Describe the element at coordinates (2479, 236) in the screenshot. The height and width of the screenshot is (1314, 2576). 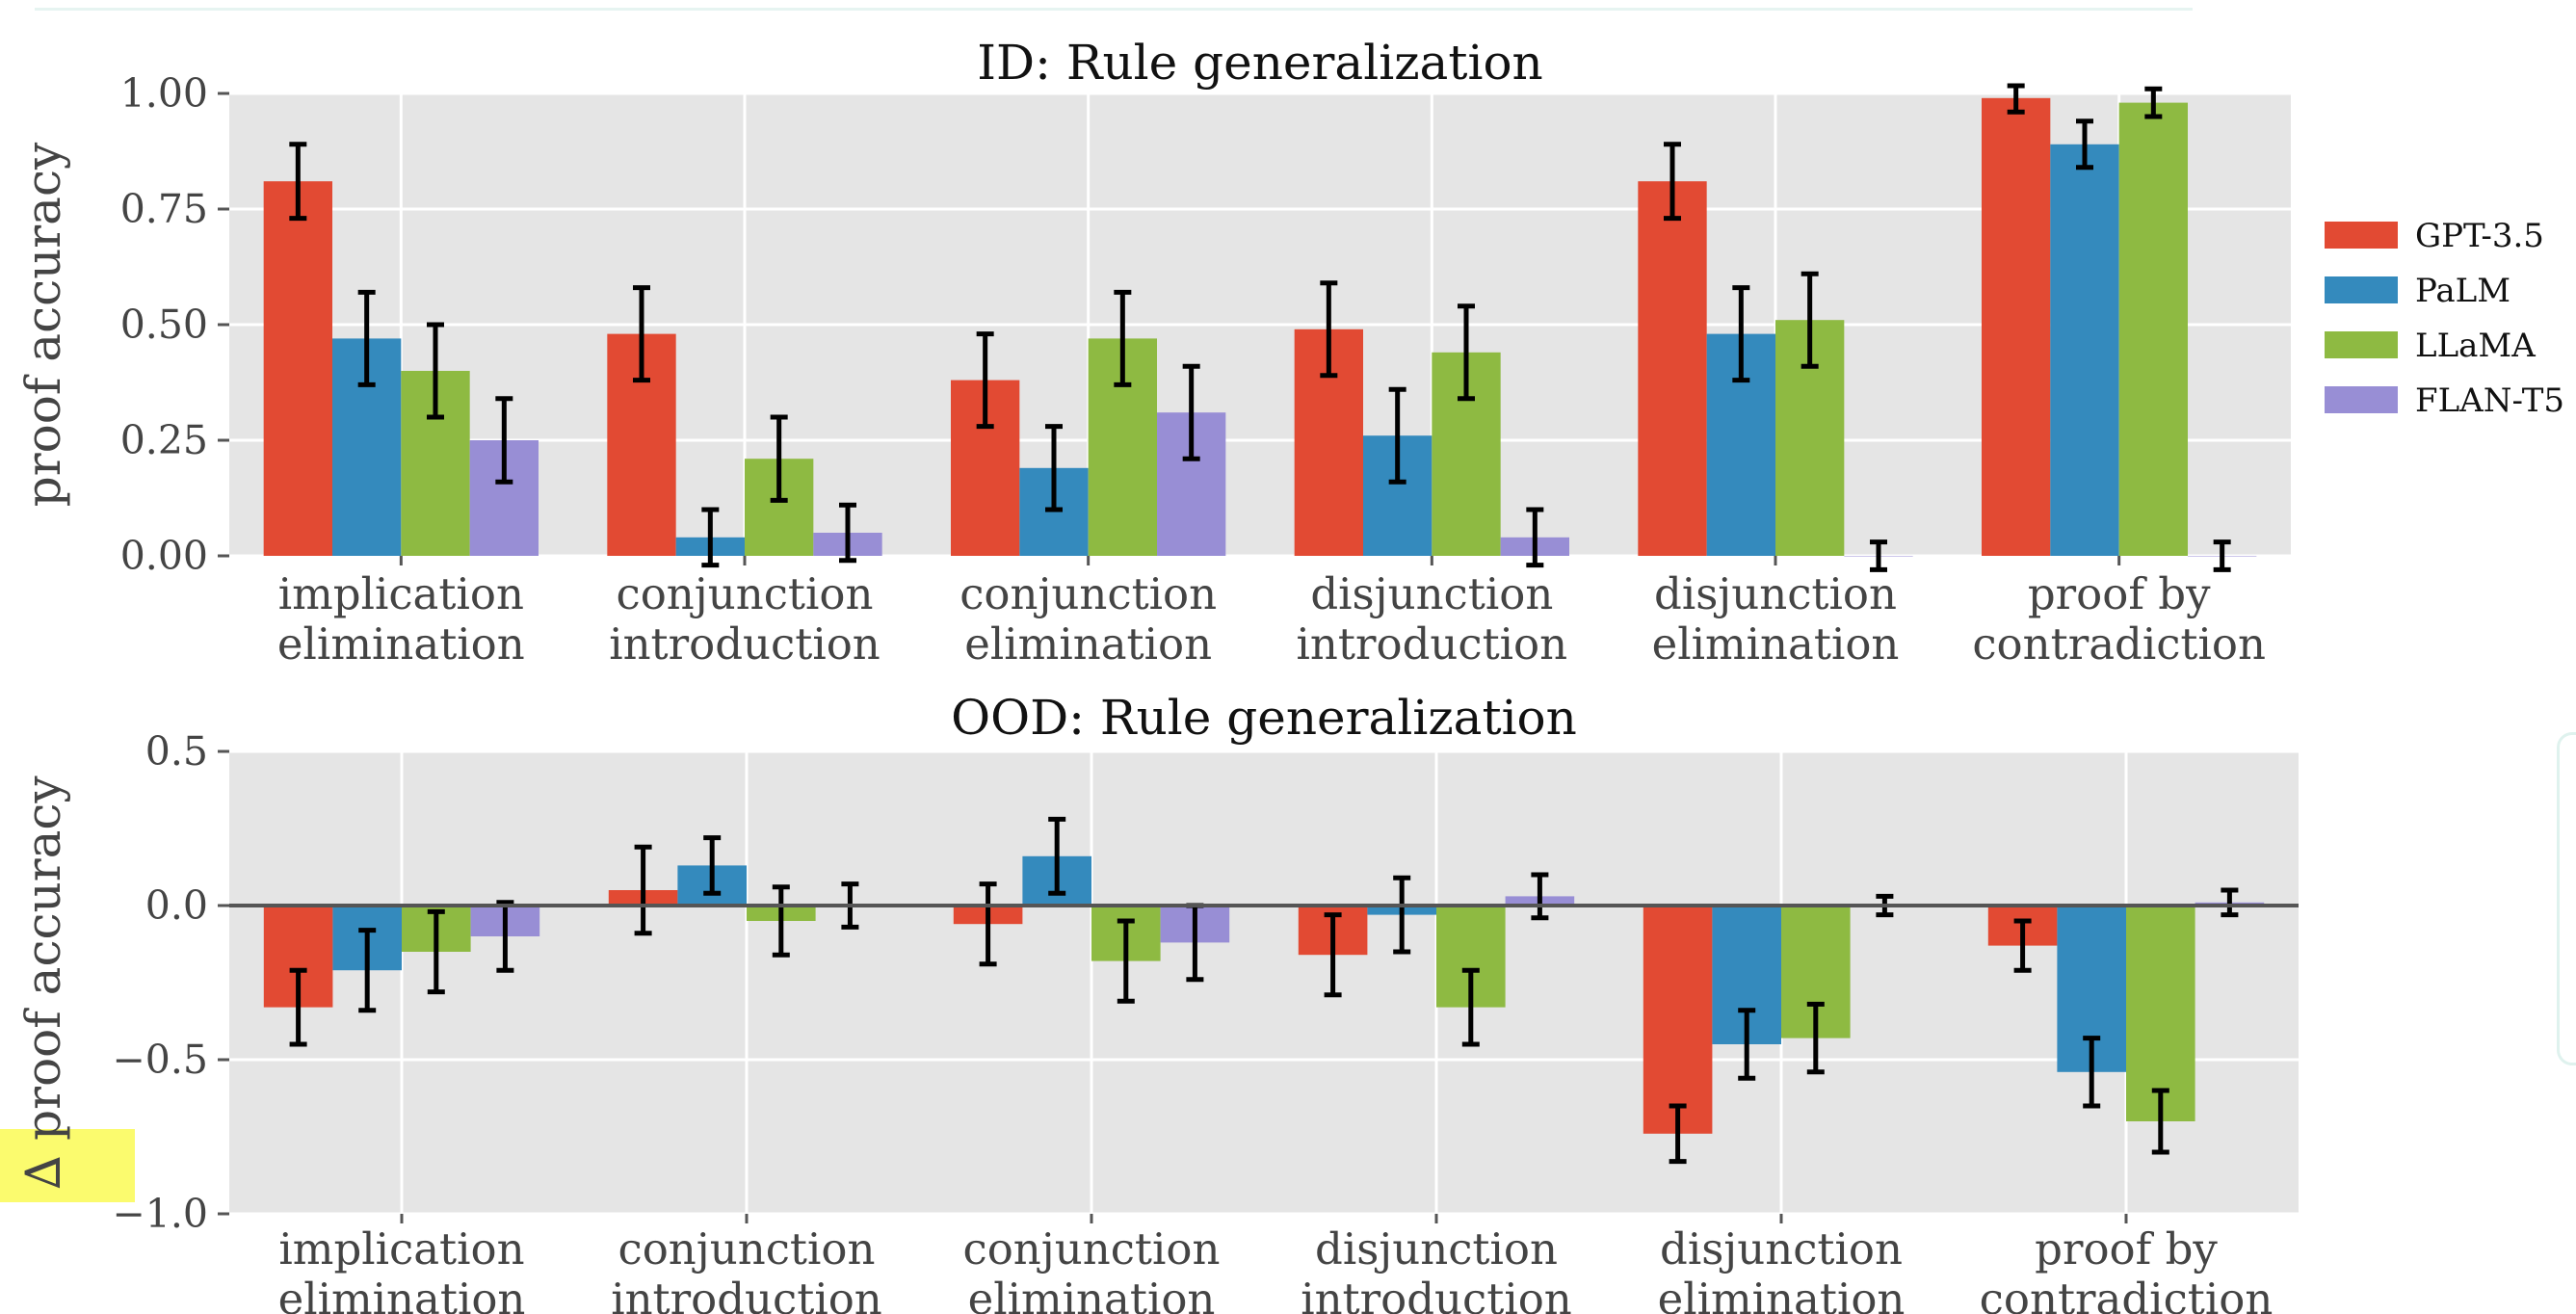
I see `legend-label: GPT-3.5` at that location.